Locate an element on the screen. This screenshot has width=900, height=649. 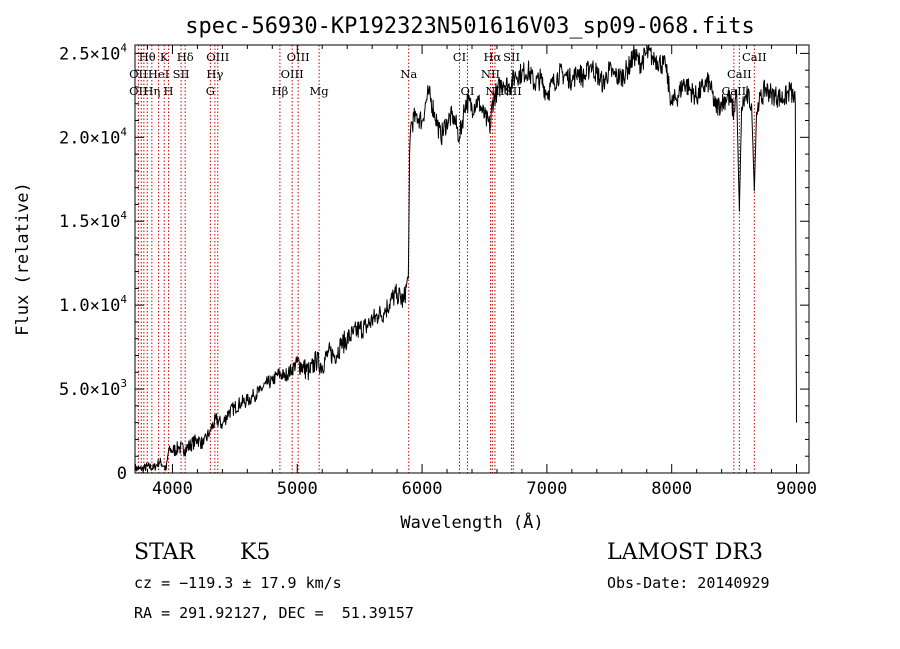
line-id-label: OI is located at coordinates (468, 91).